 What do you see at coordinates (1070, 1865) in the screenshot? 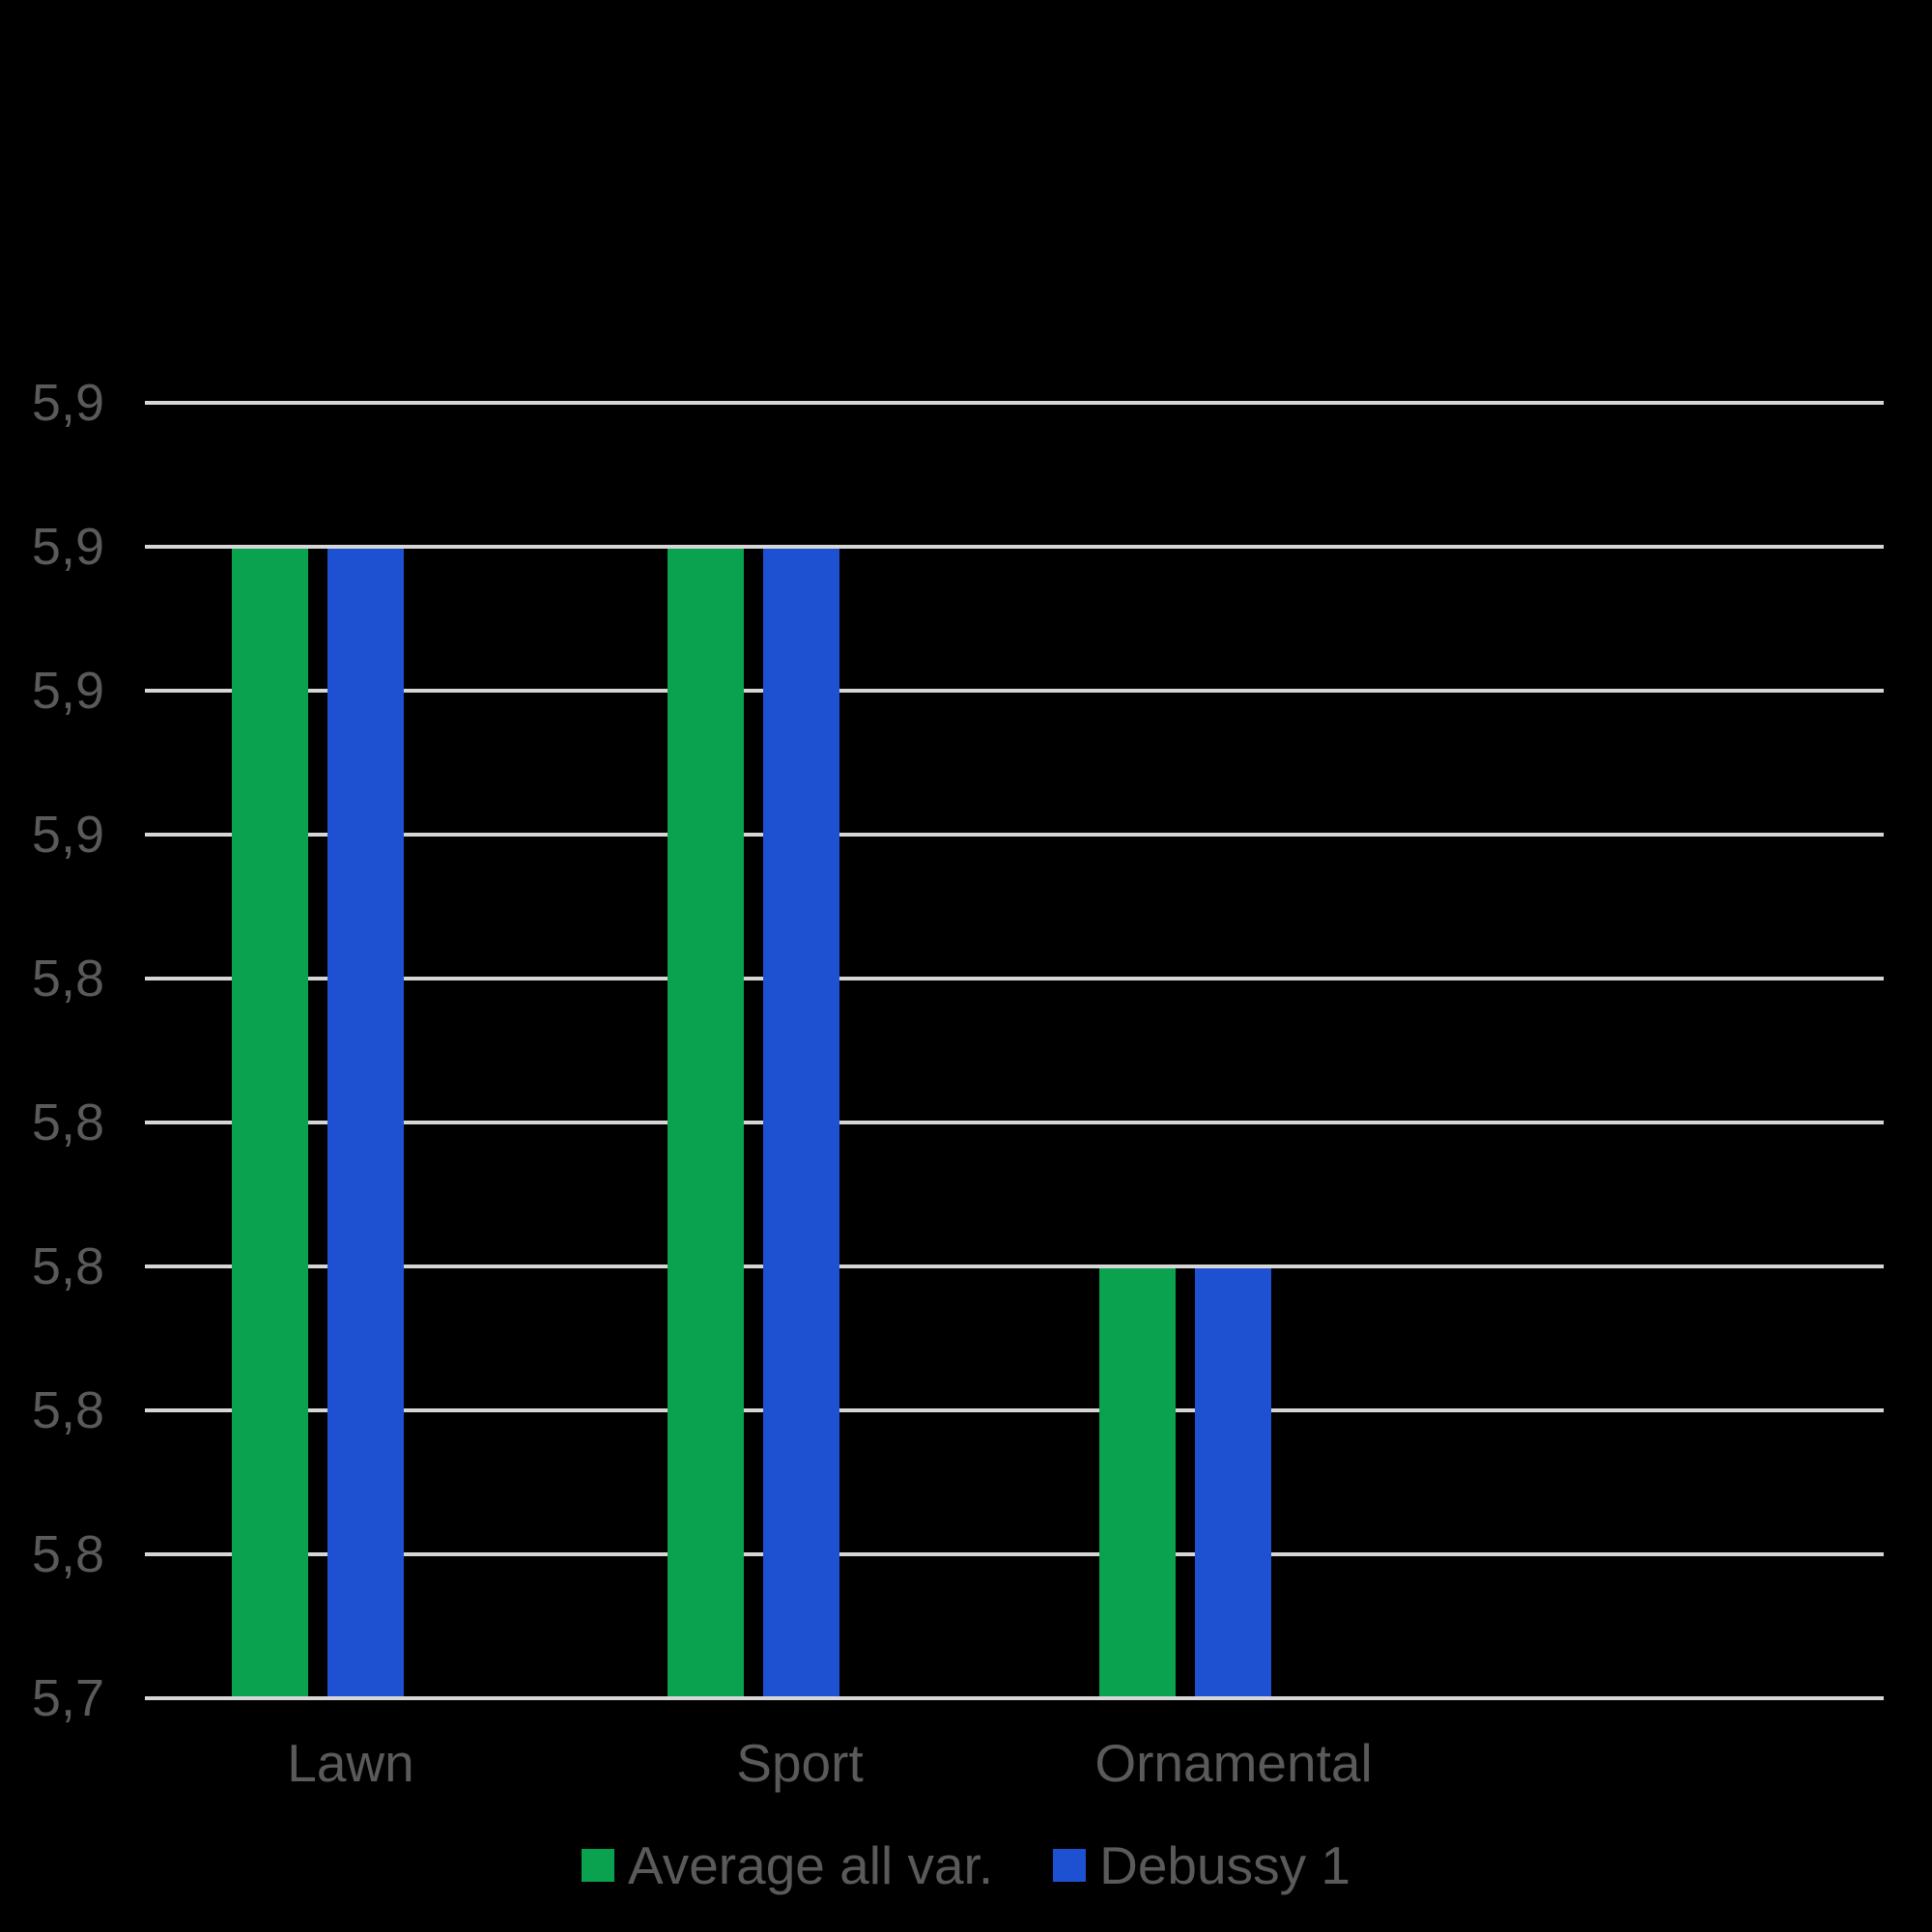
I see `legend-swatch-blue-icon` at bounding box center [1070, 1865].